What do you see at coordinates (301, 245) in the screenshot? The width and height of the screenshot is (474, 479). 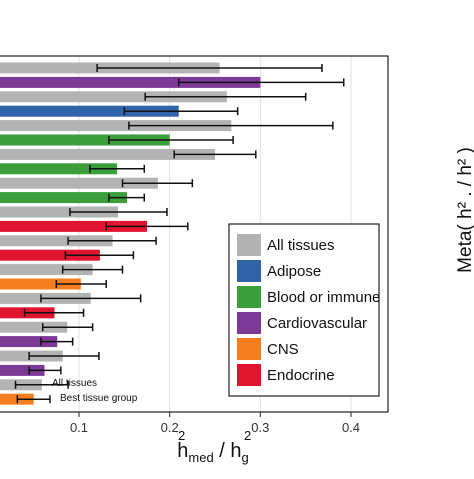 I see `legend-label: All tissues` at bounding box center [301, 245].